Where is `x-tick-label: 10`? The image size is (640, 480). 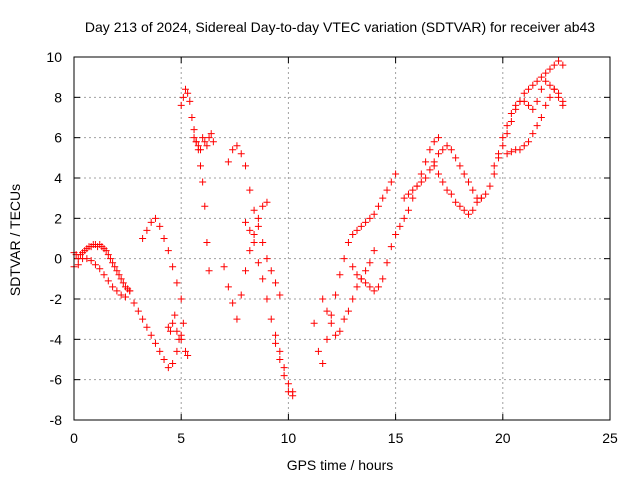
x-tick-label: 10 is located at coordinates (289, 438).